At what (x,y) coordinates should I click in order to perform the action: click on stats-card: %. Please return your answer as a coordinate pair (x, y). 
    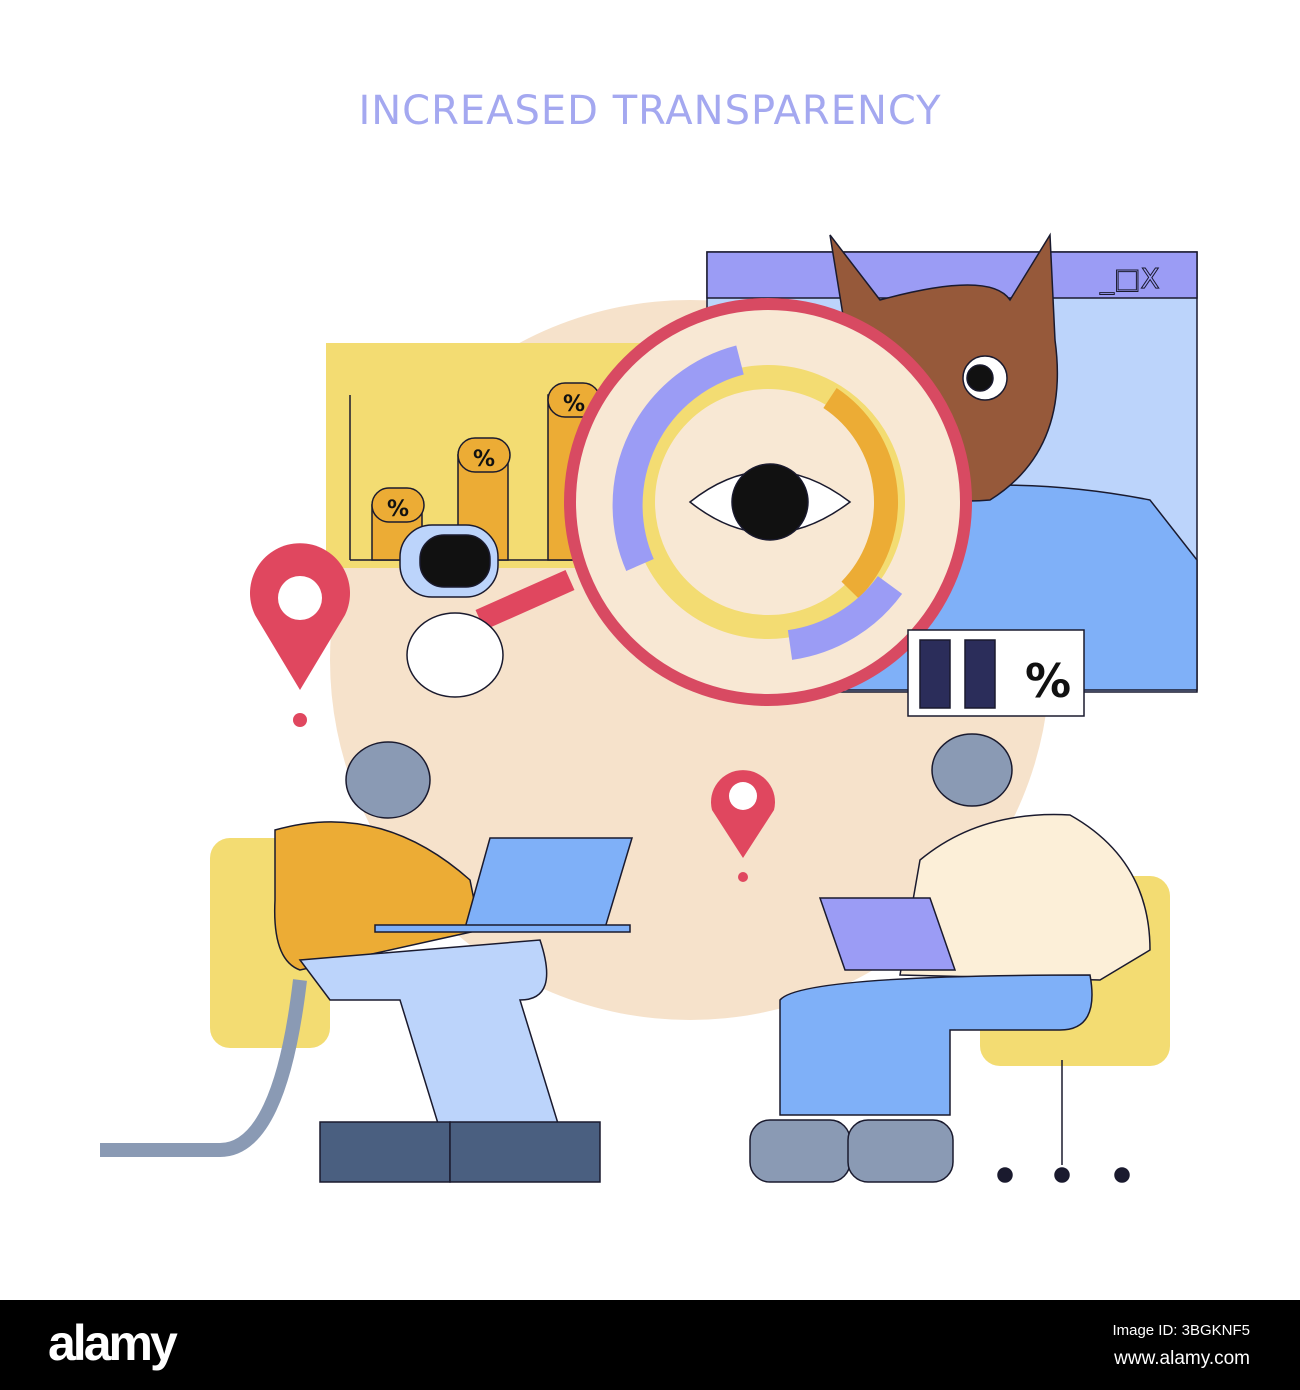
    Looking at the image, I should click on (996, 673).